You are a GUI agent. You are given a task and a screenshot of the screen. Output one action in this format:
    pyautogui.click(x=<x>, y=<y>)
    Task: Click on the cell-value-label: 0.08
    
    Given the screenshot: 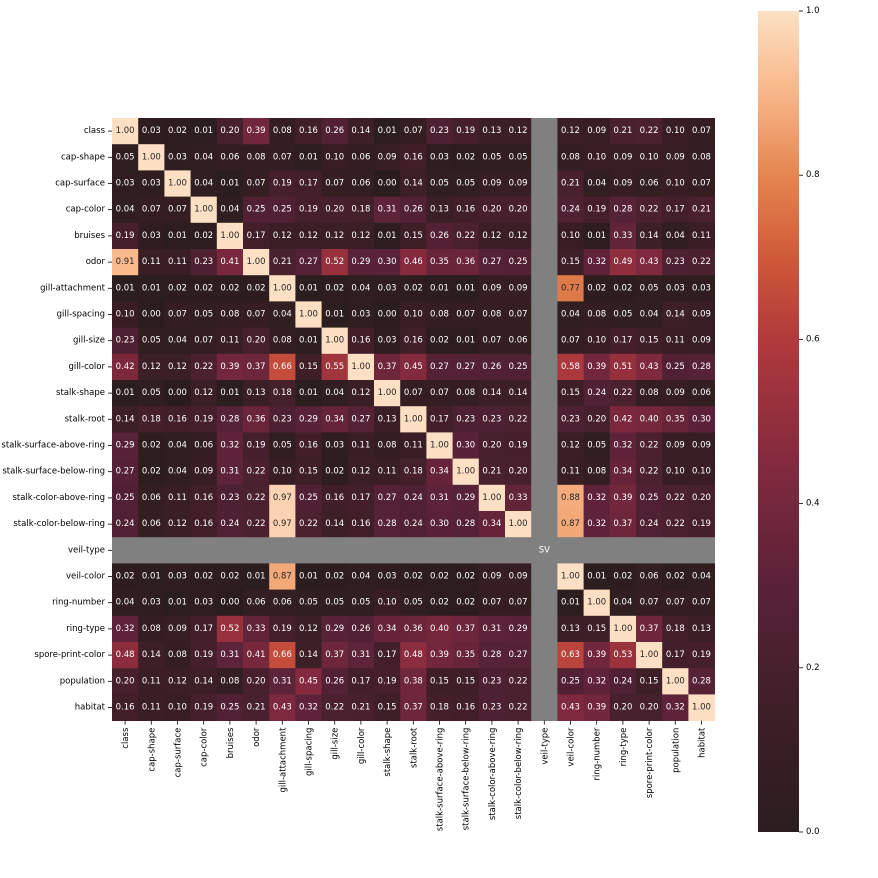 What is the action you would take?
    pyautogui.click(x=177, y=655)
    